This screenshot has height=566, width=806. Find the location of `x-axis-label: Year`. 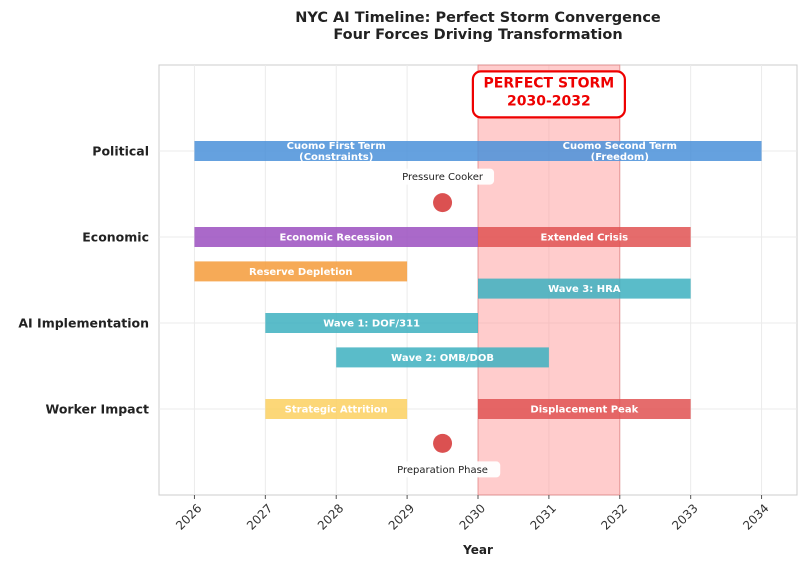

x-axis-label: Year is located at coordinates (477, 550).